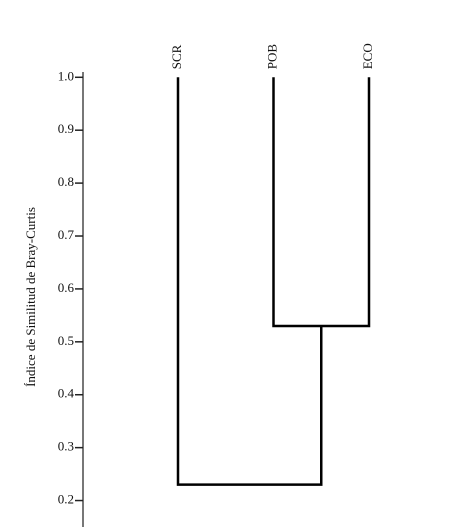  What do you see at coordinates (66, 287) in the screenshot?
I see `y-tick-label: 0.6` at bounding box center [66, 287].